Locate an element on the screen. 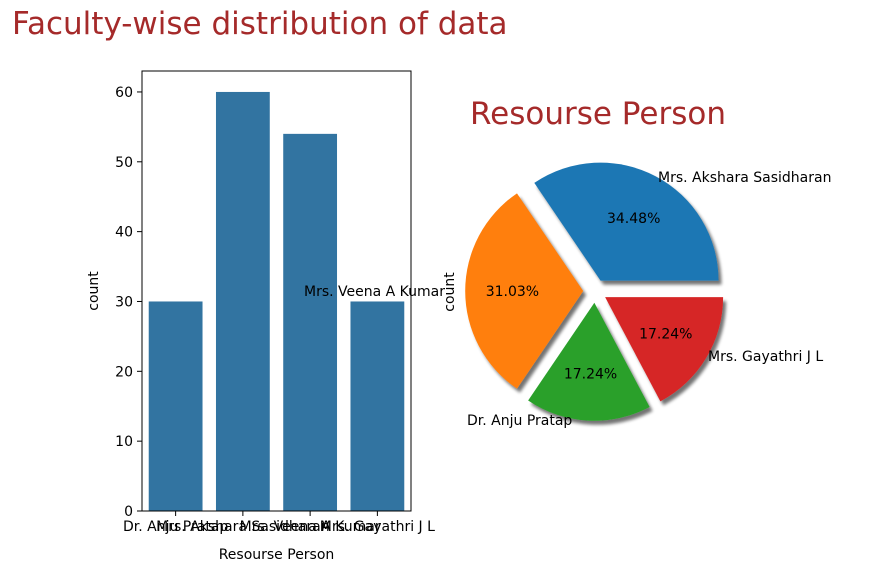 The width and height of the screenshot is (875, 574). pie-slice-label: Mrs. Veena A Kumar is located at coordinates (374, 292).